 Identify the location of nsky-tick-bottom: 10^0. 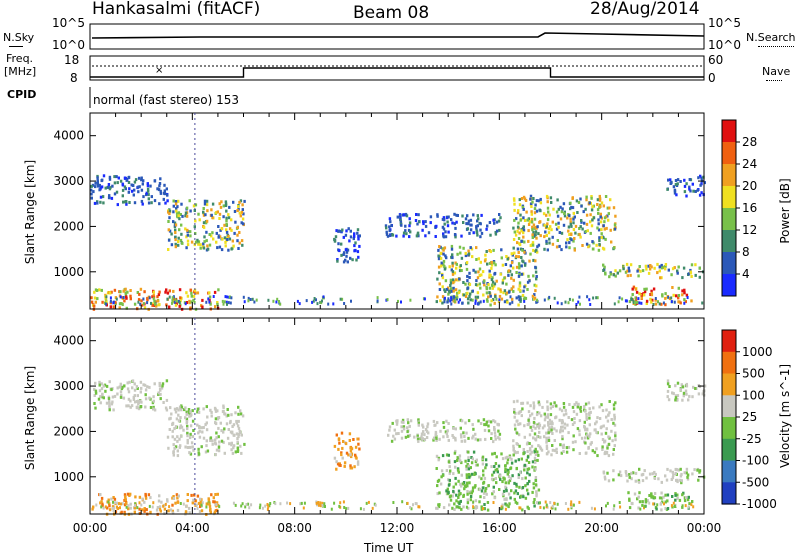
(68, 45).